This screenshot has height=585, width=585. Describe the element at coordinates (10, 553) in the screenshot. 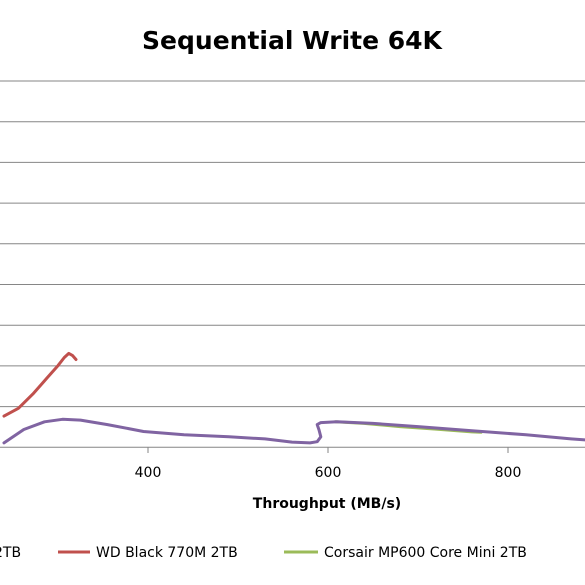

I see `legend-label: 2TB` at that location.